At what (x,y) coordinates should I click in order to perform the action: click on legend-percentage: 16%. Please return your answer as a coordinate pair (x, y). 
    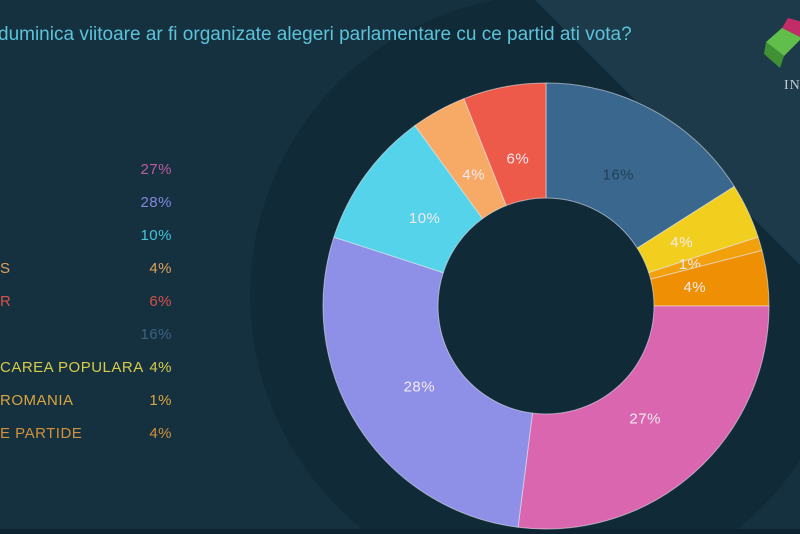
    Looking at the image, I should click on (156, 334).